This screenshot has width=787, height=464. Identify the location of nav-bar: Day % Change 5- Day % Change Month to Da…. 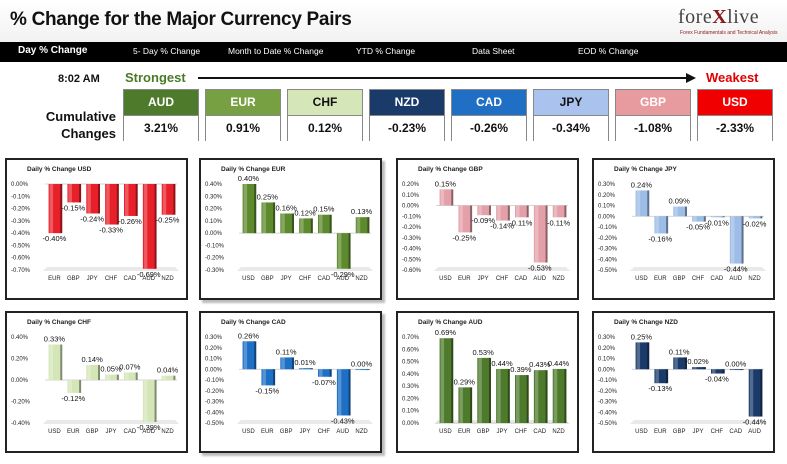
(393, 52).